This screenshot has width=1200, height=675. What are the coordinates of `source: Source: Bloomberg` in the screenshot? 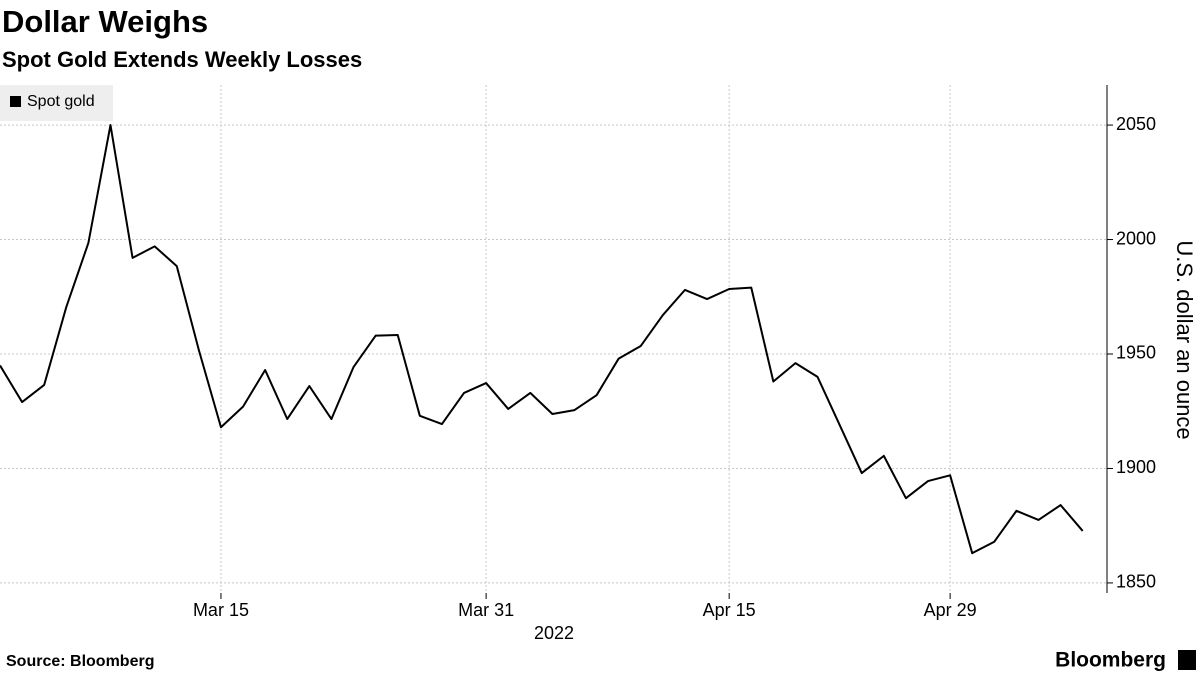 It's located at (80, 661).